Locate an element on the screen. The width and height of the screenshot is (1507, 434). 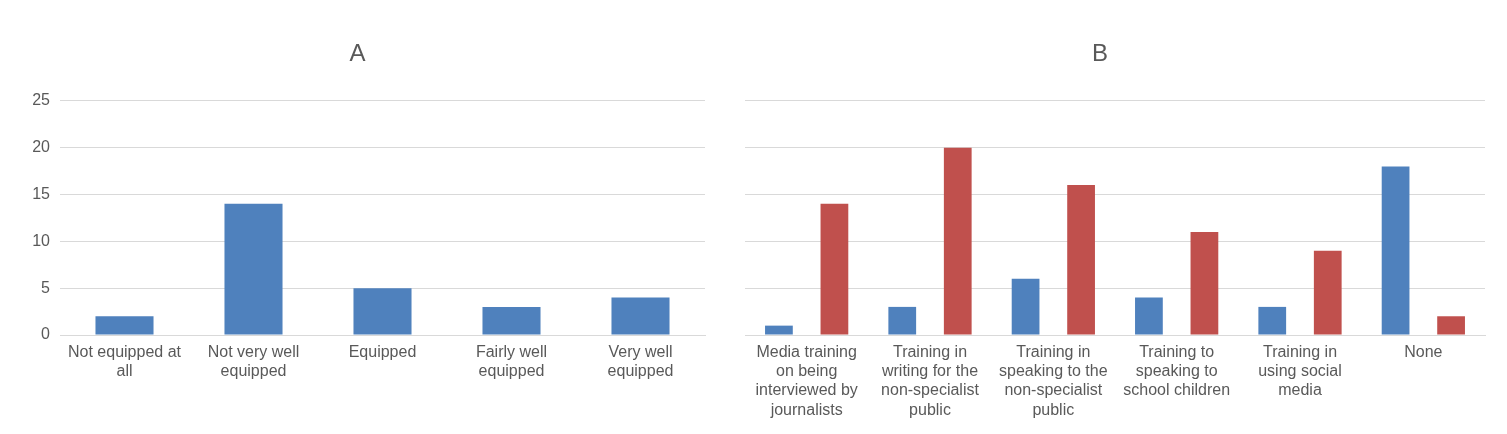
y-tick-label: 10 is located at coordinates (41, 240).